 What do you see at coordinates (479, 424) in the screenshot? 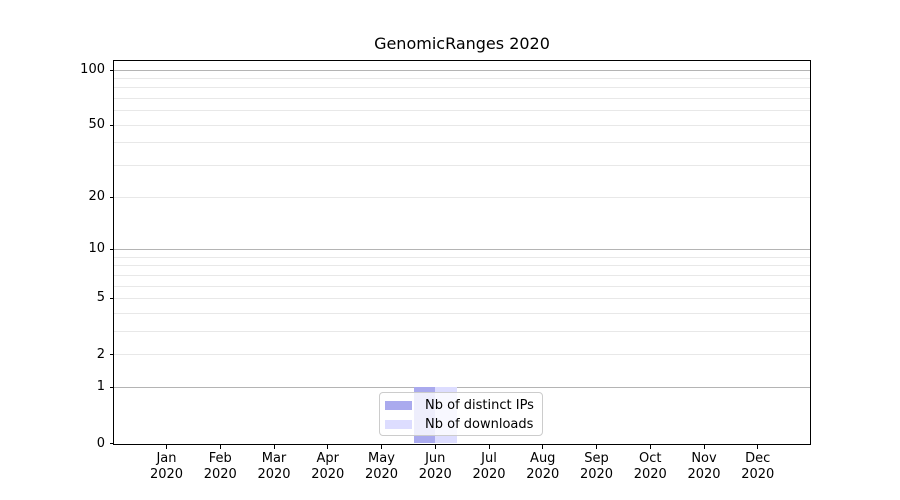
I see `legend-label-downloads: Nb of downloads` at bounding box center [479, 424].